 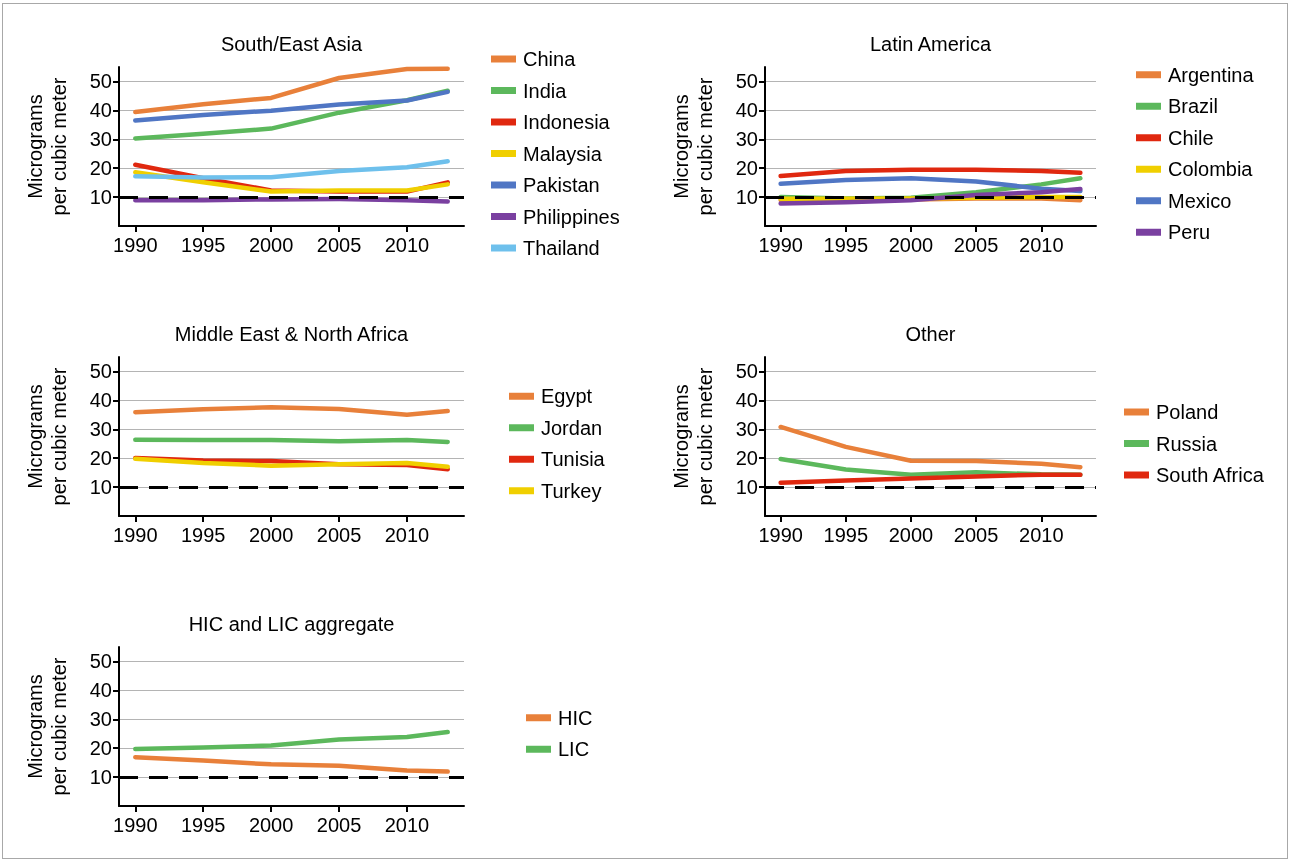 What do you see at coordinates (930, 334) in the screenshot?
I see `chart-title: Other` at bounding box center [930, 334].